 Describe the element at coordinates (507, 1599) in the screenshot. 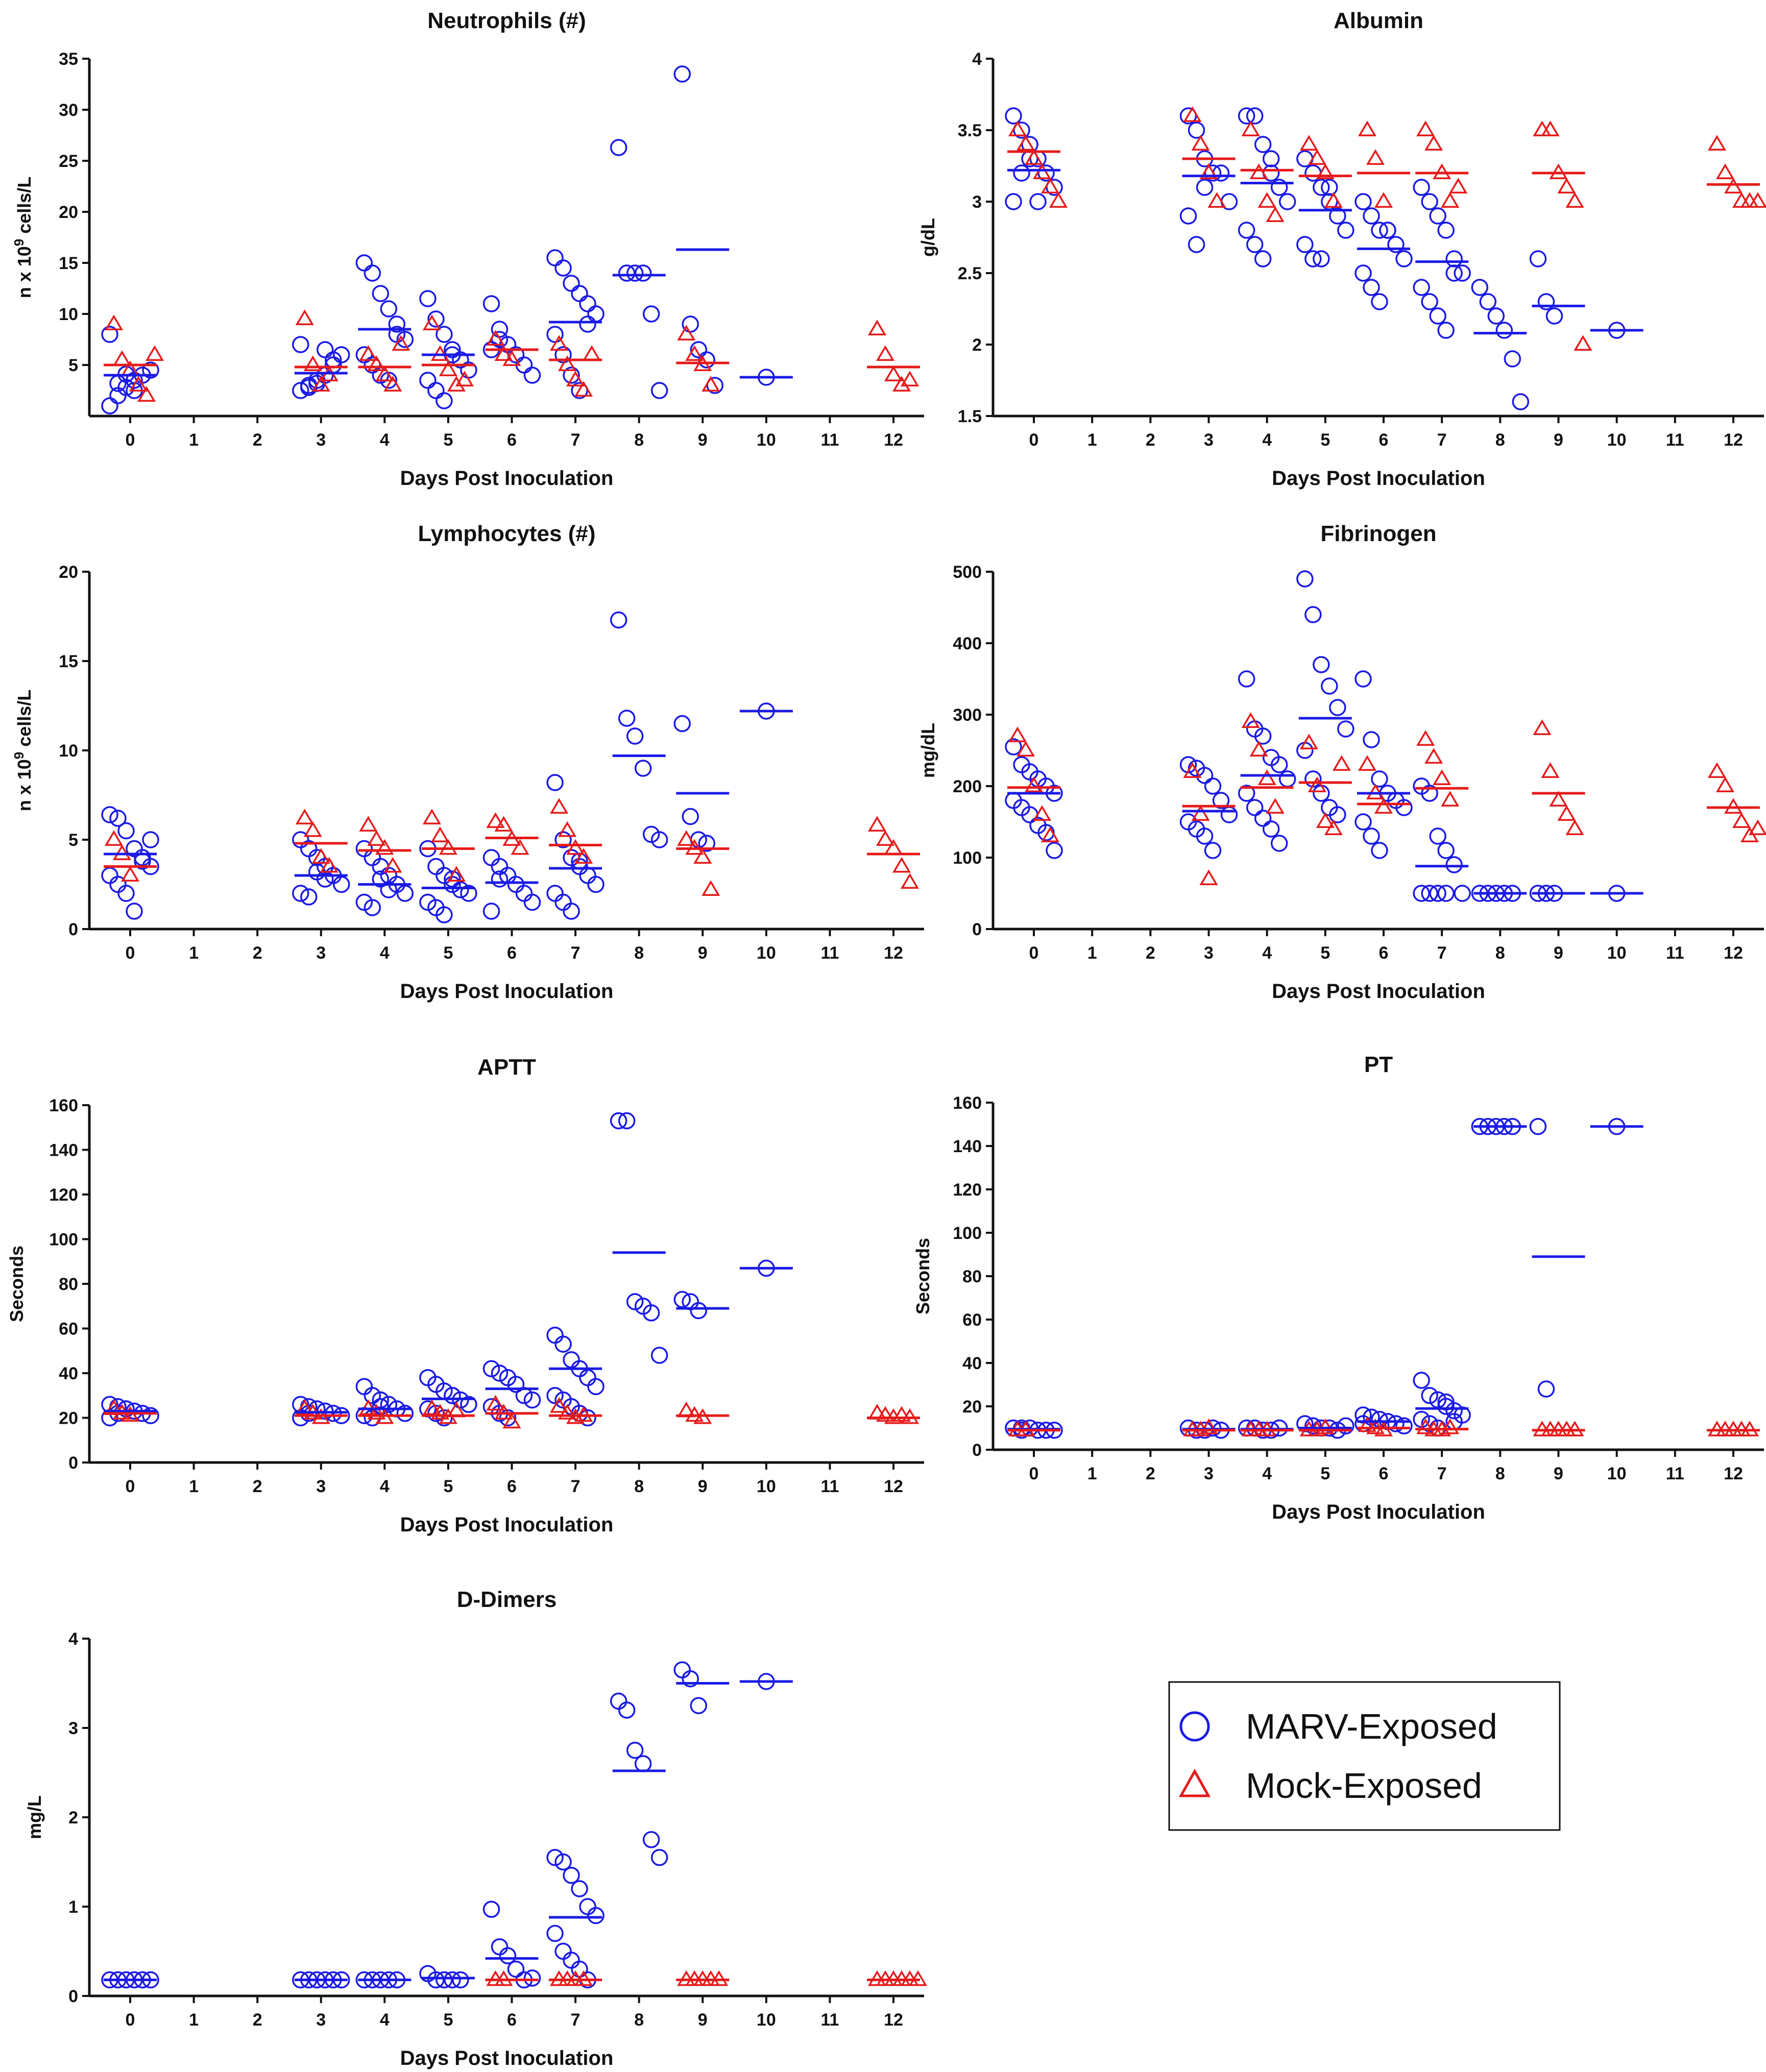

I see `chart-title: D-Dimers` at that location.